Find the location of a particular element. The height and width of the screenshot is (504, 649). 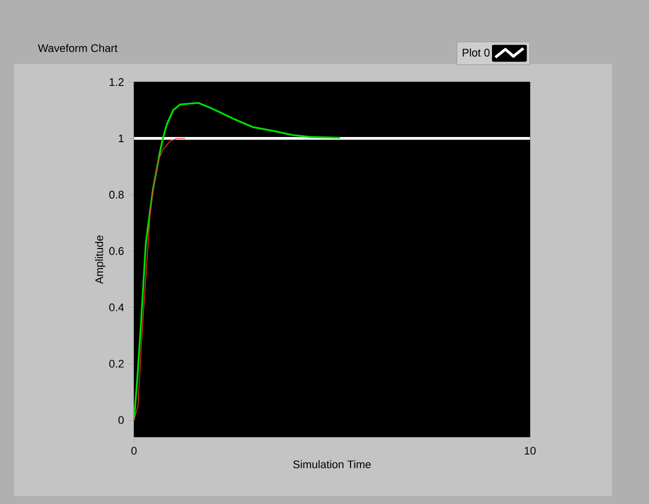

y-tick-label: 0.2 is located at coordinates (116, 364).